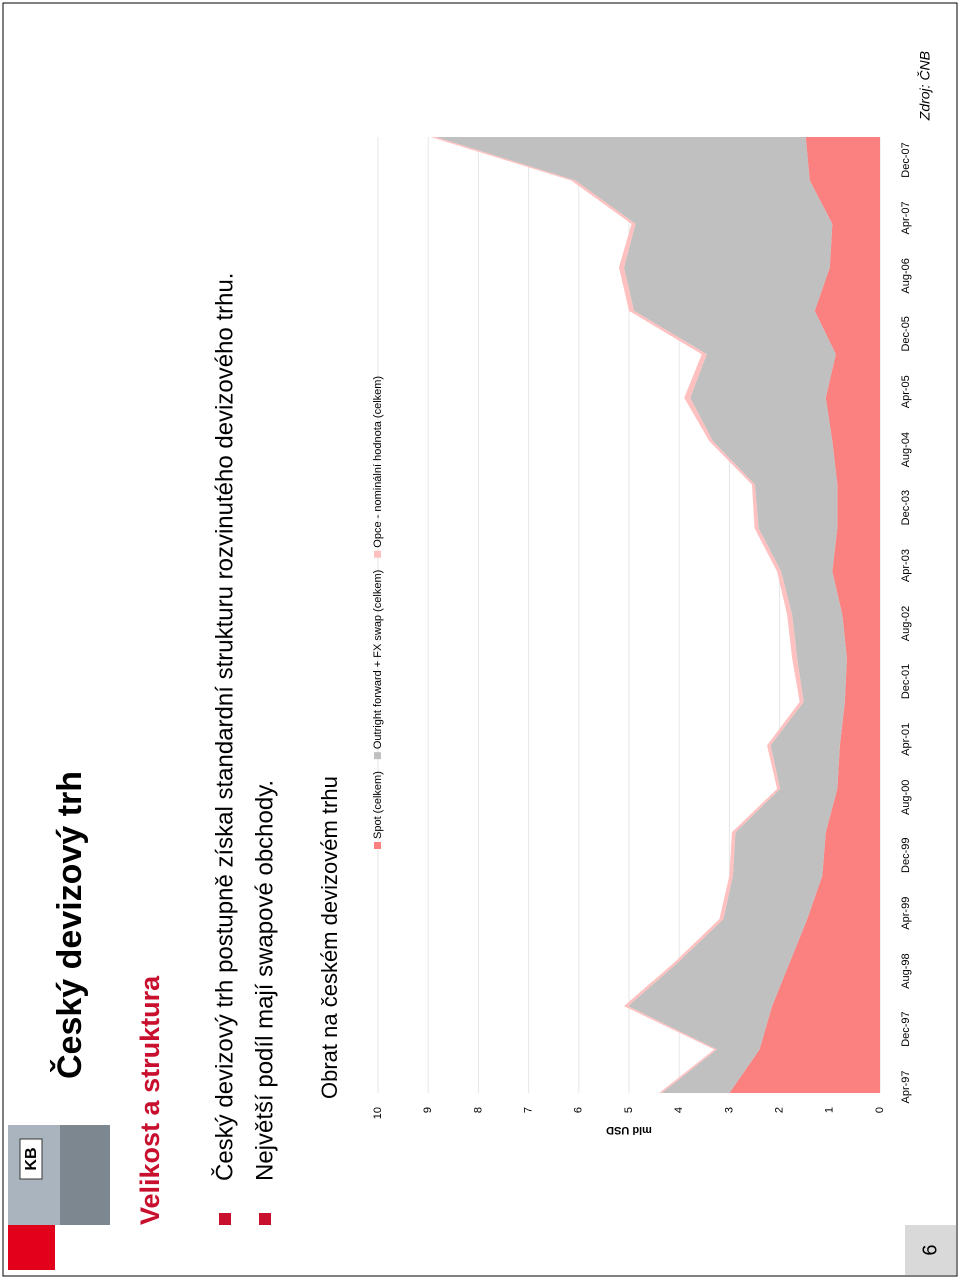  I want to click on y-axis-title: mld USD, so click(629, 1130).